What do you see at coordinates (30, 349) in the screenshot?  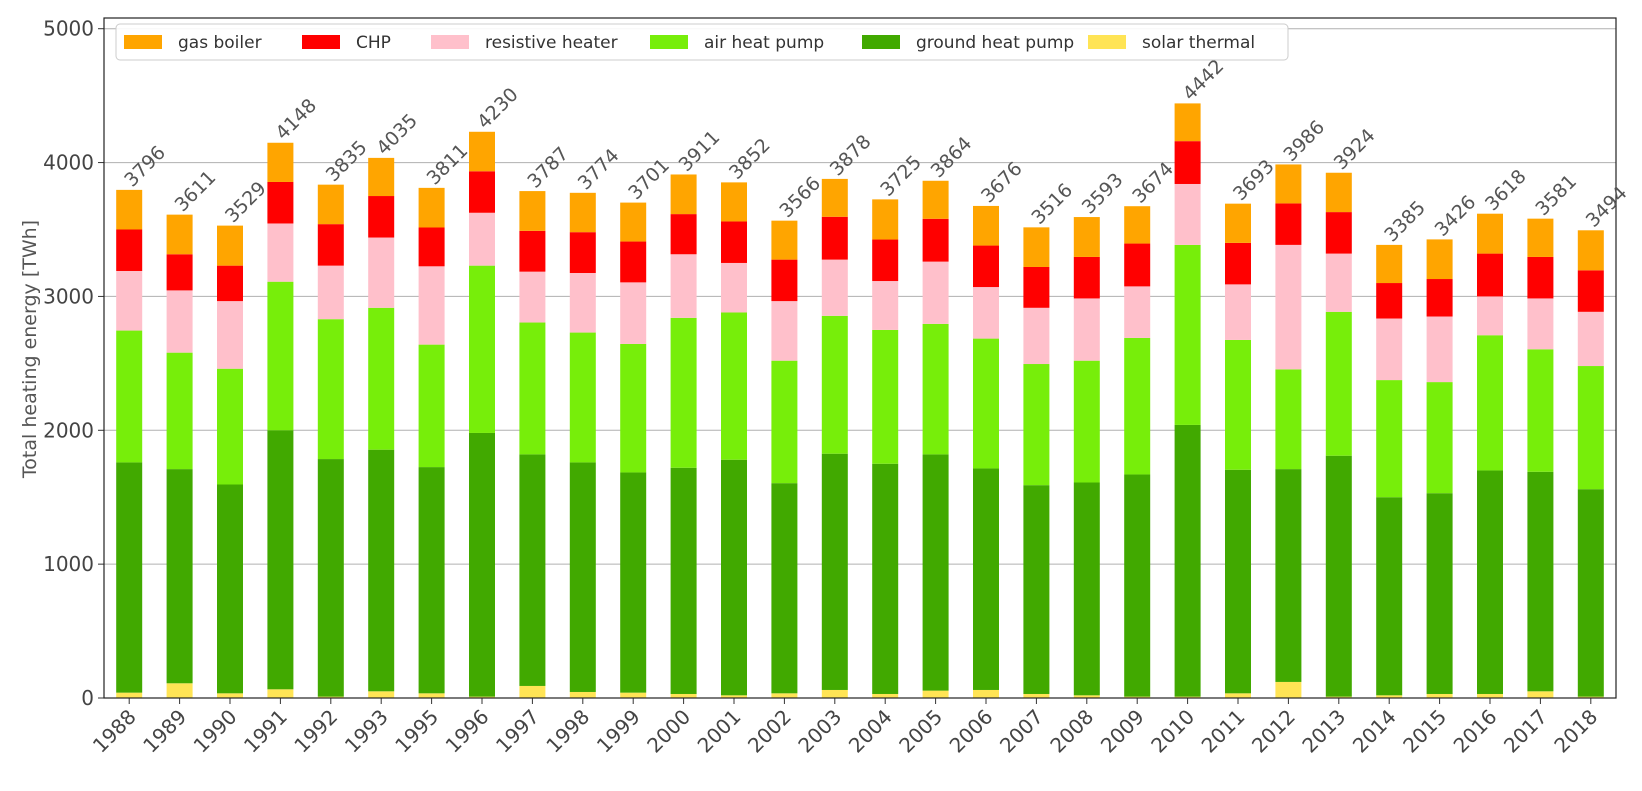 I see `y-axis-label: Total heating energy [TWh]` at bounding box center [30, 349].